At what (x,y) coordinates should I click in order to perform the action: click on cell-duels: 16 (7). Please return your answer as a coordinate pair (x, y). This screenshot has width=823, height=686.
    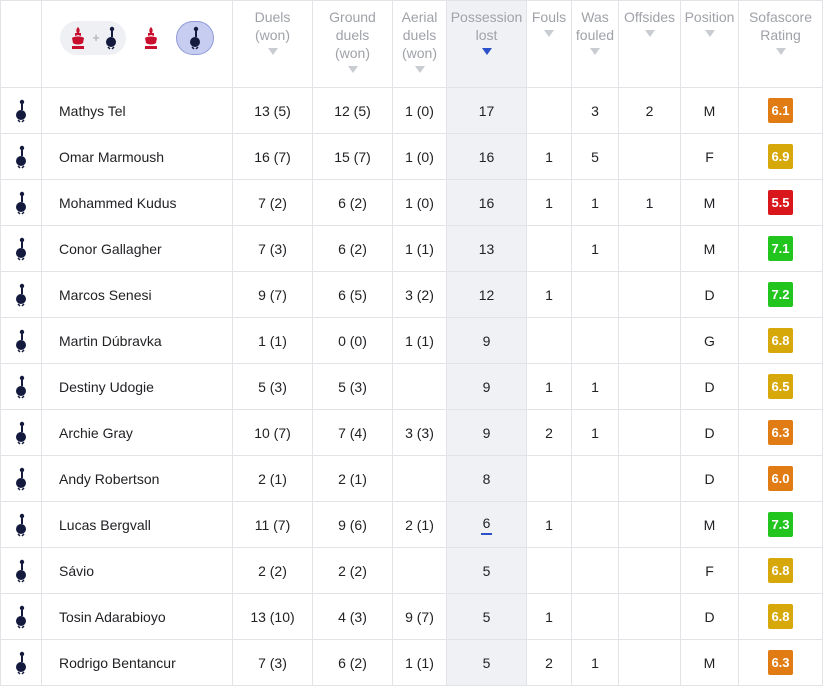
    Looking at the image, I should click on (272, 156).